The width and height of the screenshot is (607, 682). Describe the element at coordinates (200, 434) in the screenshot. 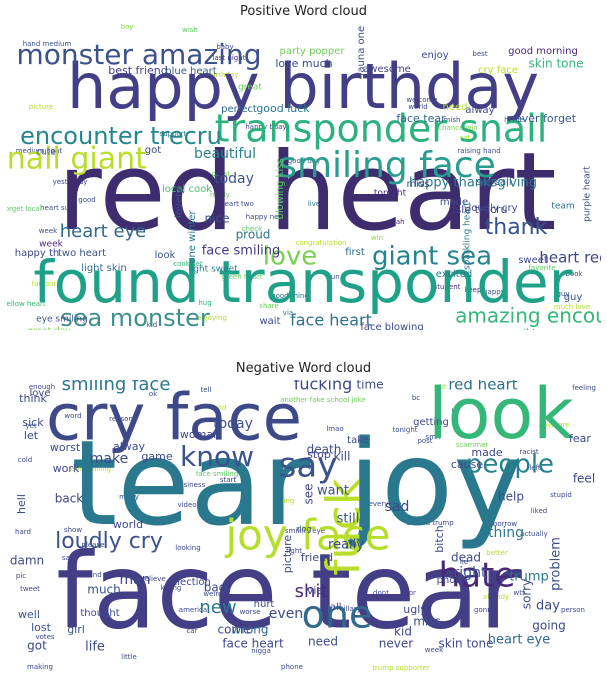

I see `cloud-word: woman` at that location.